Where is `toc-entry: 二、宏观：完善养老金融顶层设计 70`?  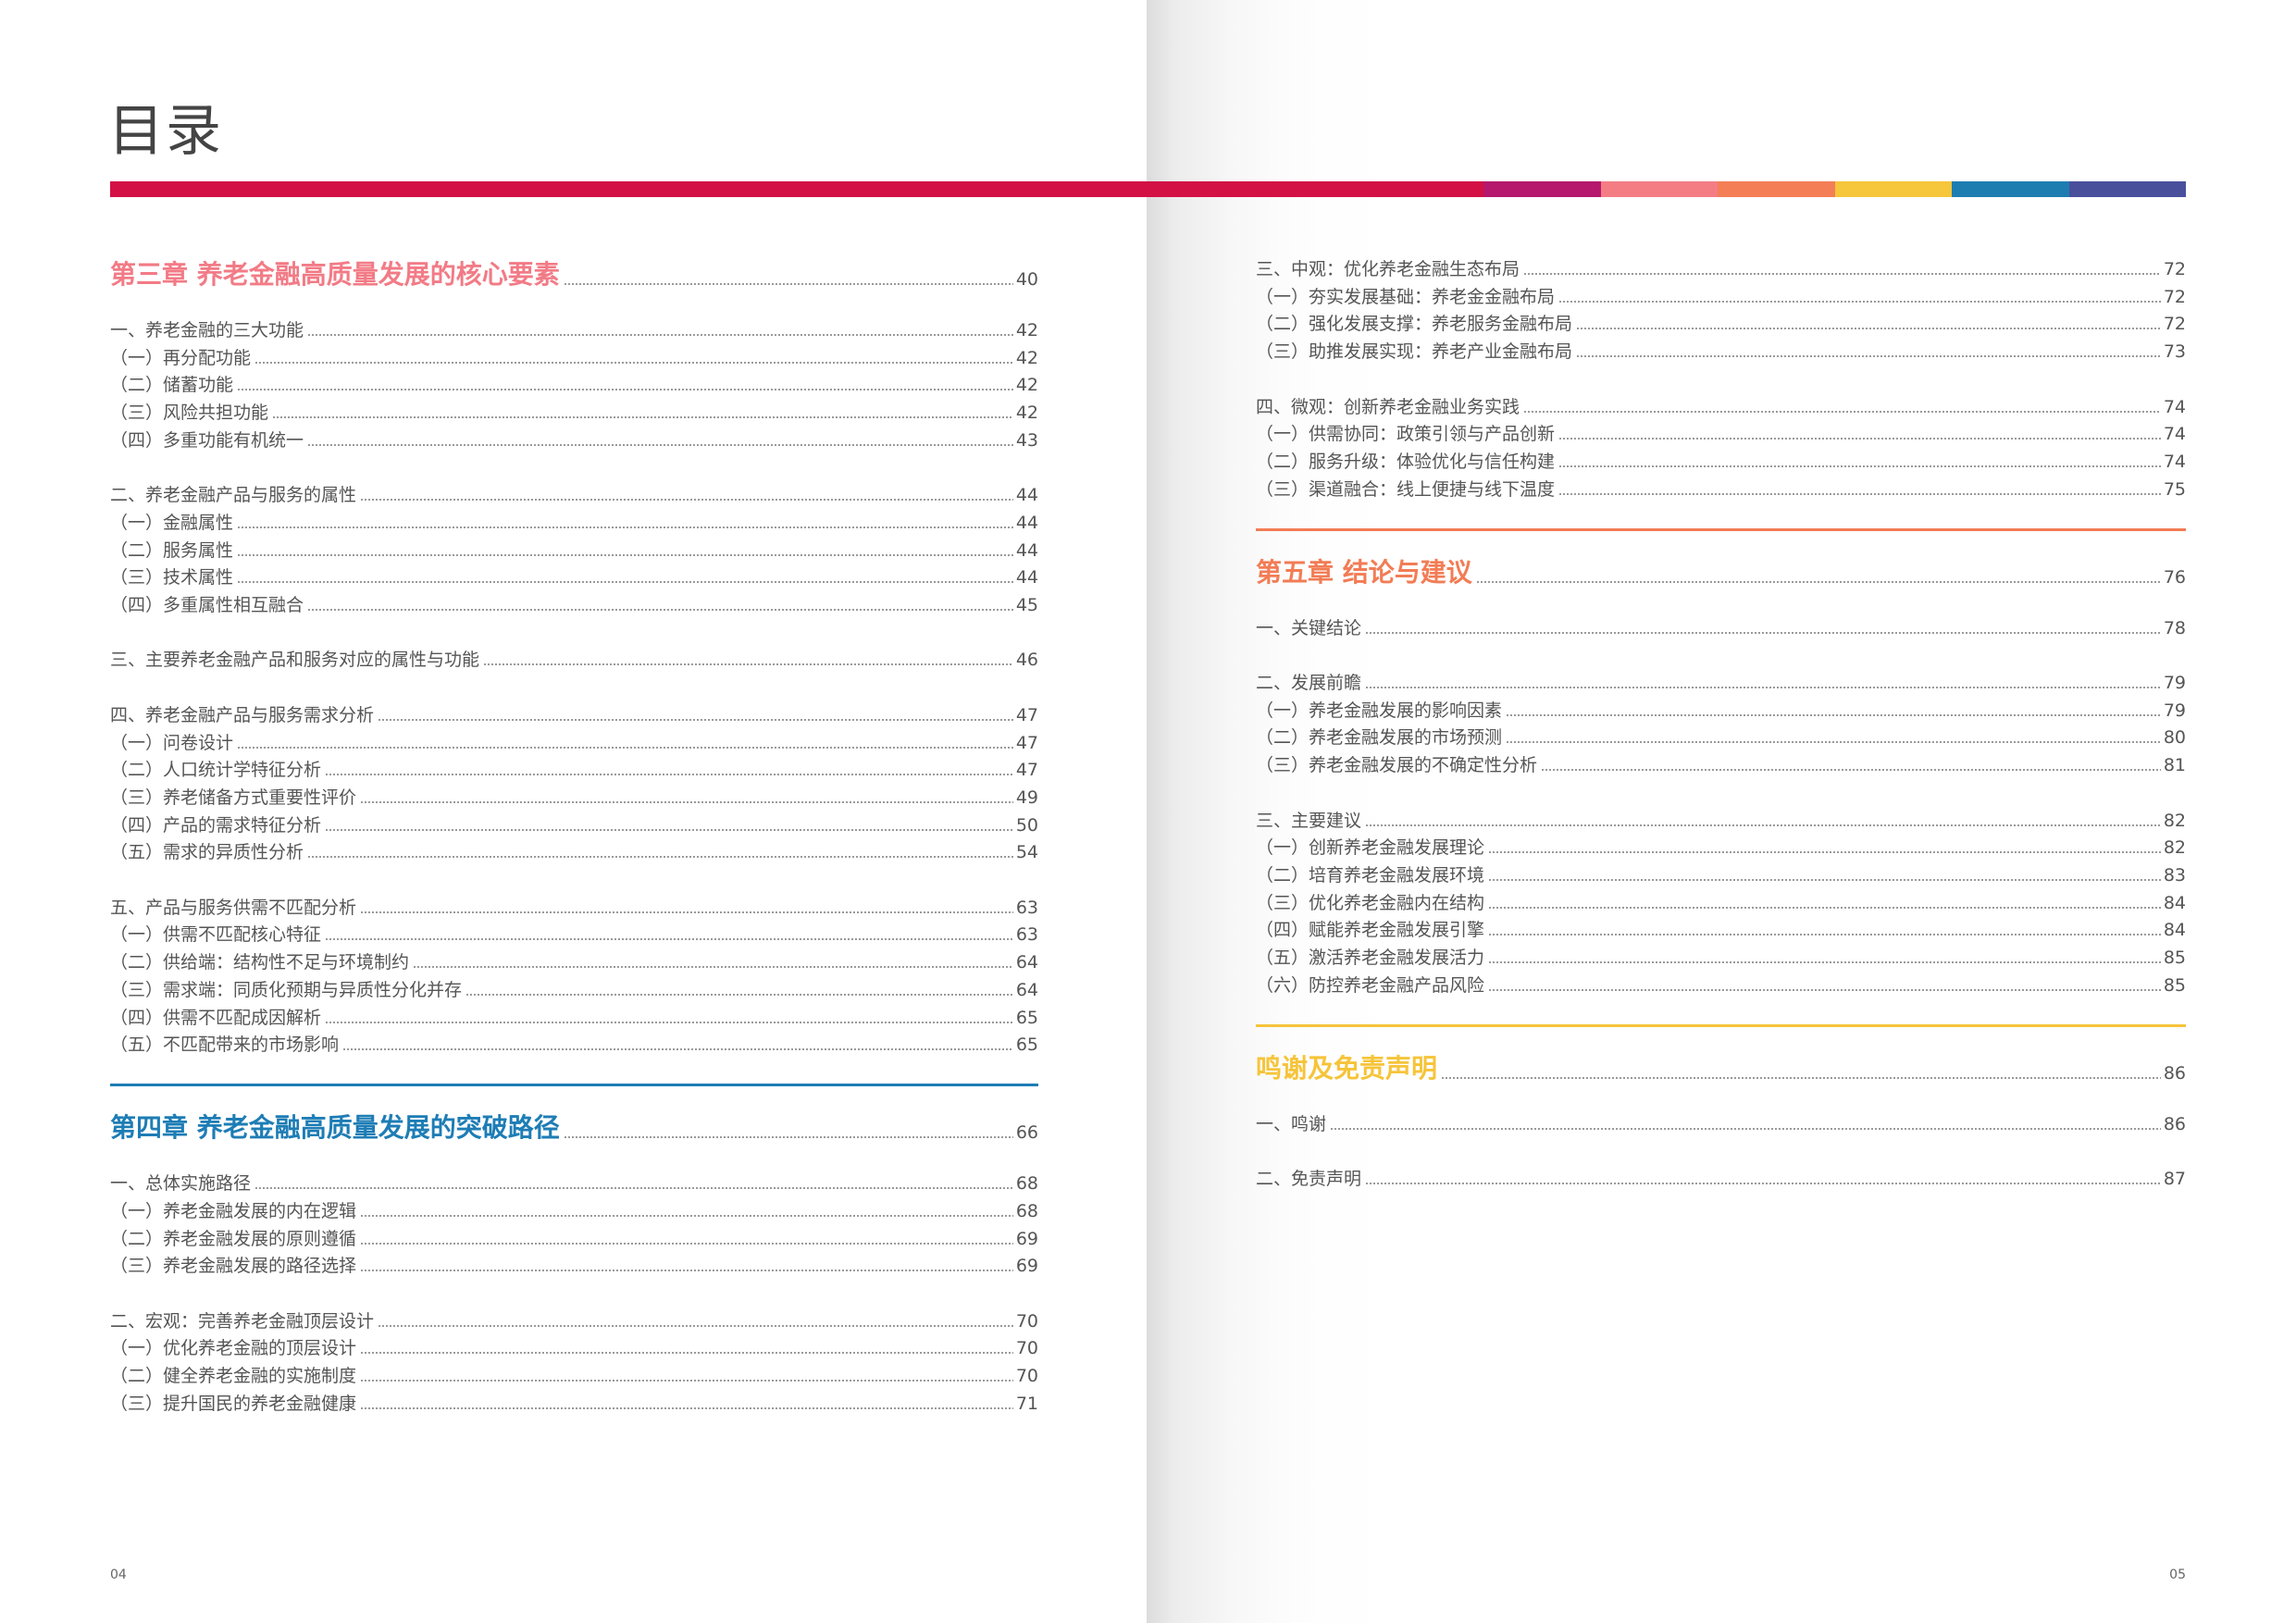 toc-entry: 二、宏观：完善养老金融顶层设计 70 is located at coordinates (574, 1321).